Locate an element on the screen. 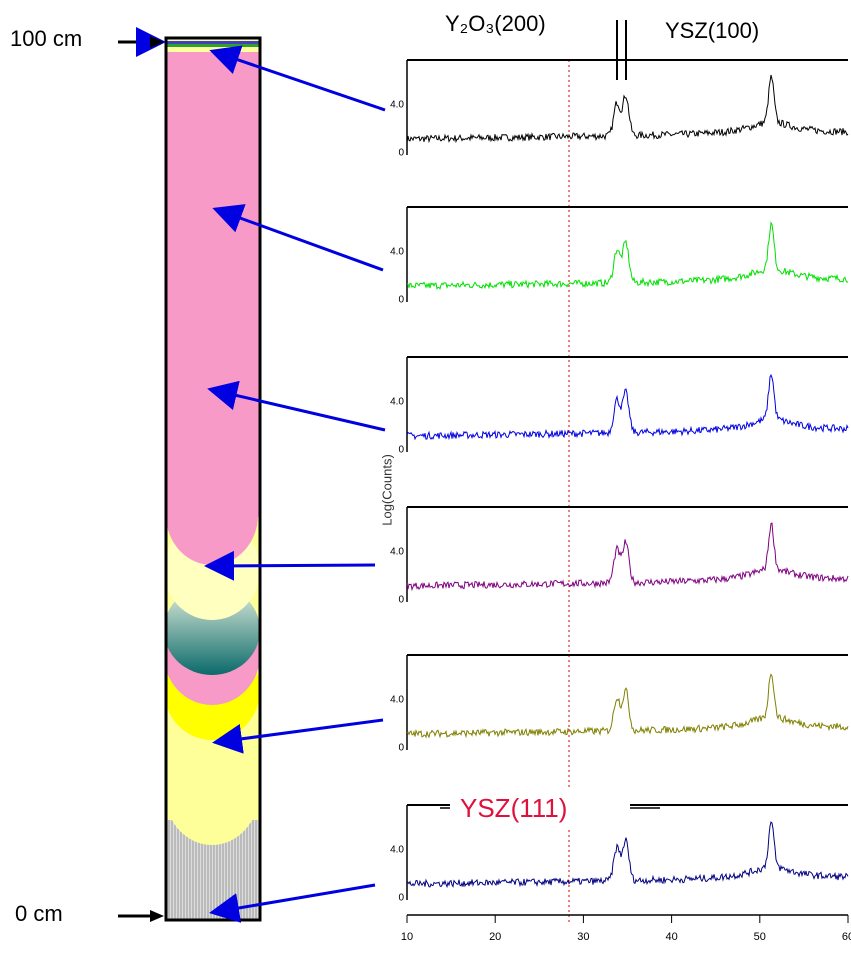  x-tick-label: 40 is located at coordinates (671, 937).